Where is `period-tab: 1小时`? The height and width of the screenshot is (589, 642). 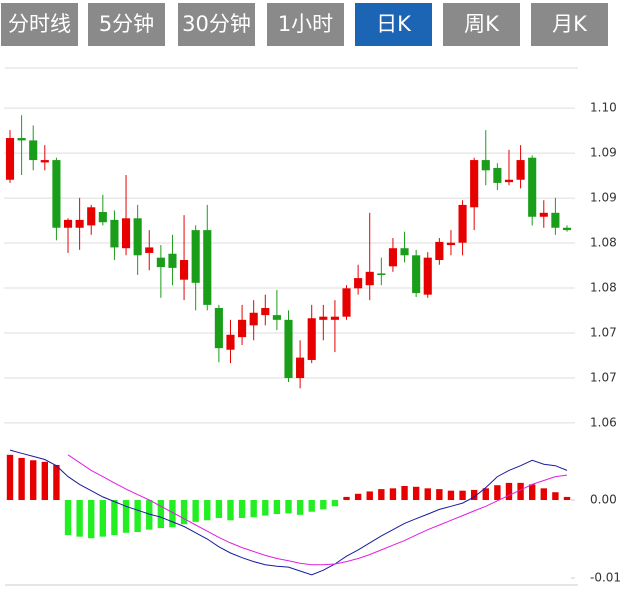 period-tab: 1小时 is located at coordinates (305, 24).